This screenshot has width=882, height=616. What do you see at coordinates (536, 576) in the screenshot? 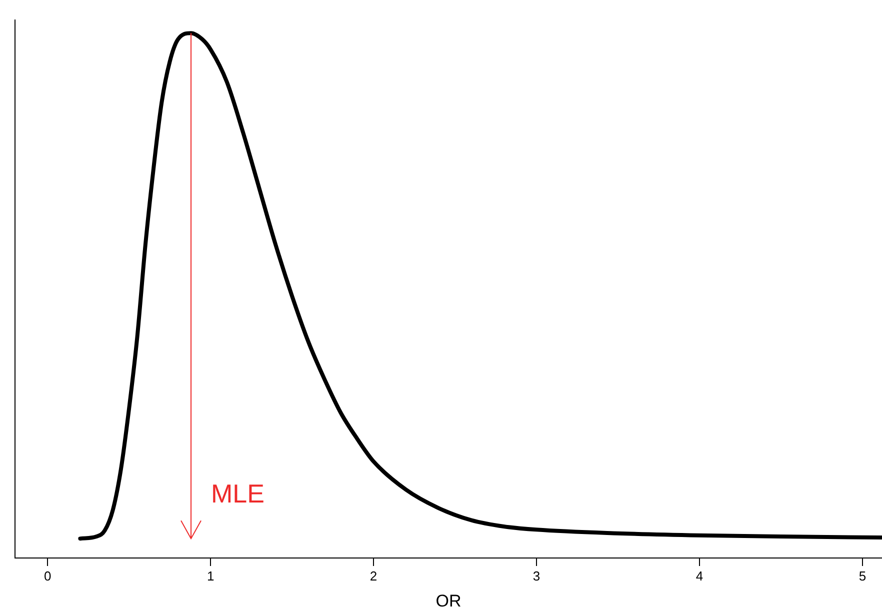
I see `x-tick-label: 3` at bounding box center [536, 576].